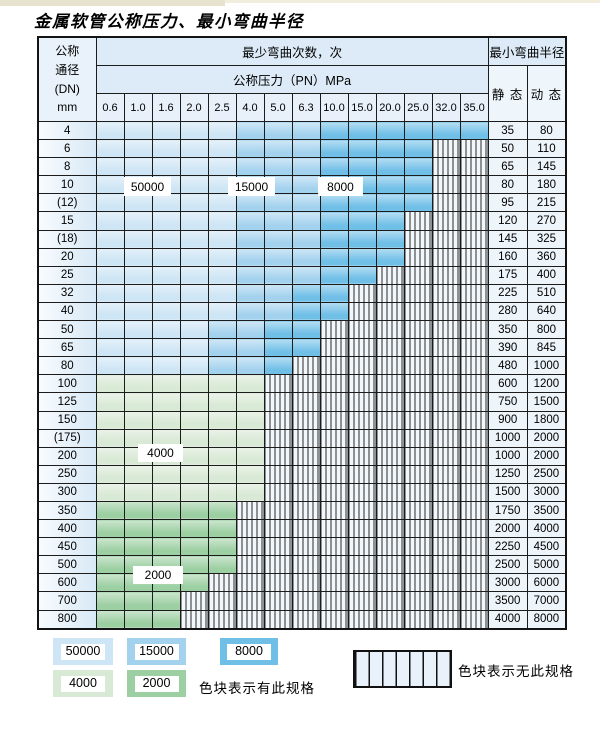 This screenshot has width=600, height=743. Describe the element at coordinates (250, 107) in the screenshot. I see `pressure-col-4.0: 4.0` at that location.